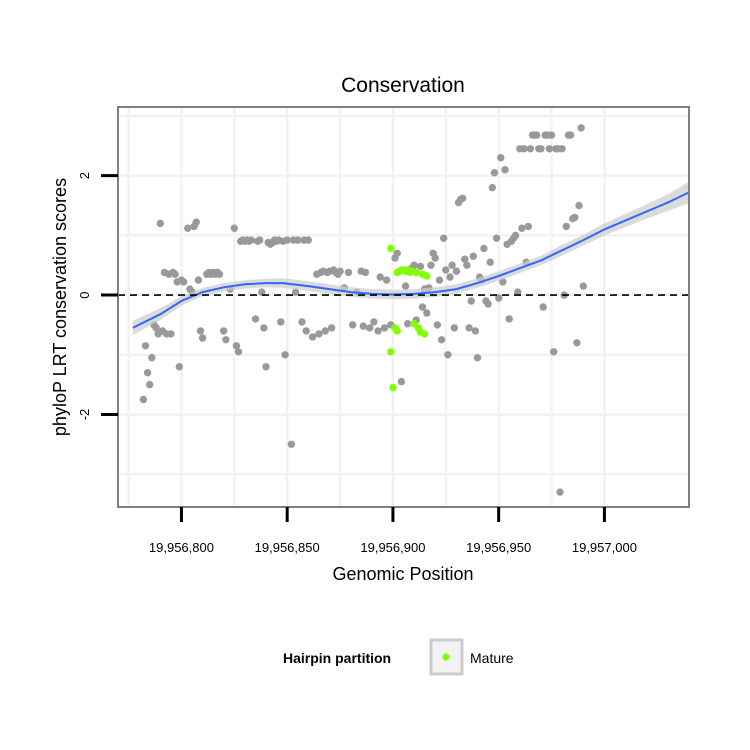 This screenshot has height=750, width=750. Describe the element at coordinates (398, 657) in the screenshot. I see `legend: Hairpin partition Mature` at that location.